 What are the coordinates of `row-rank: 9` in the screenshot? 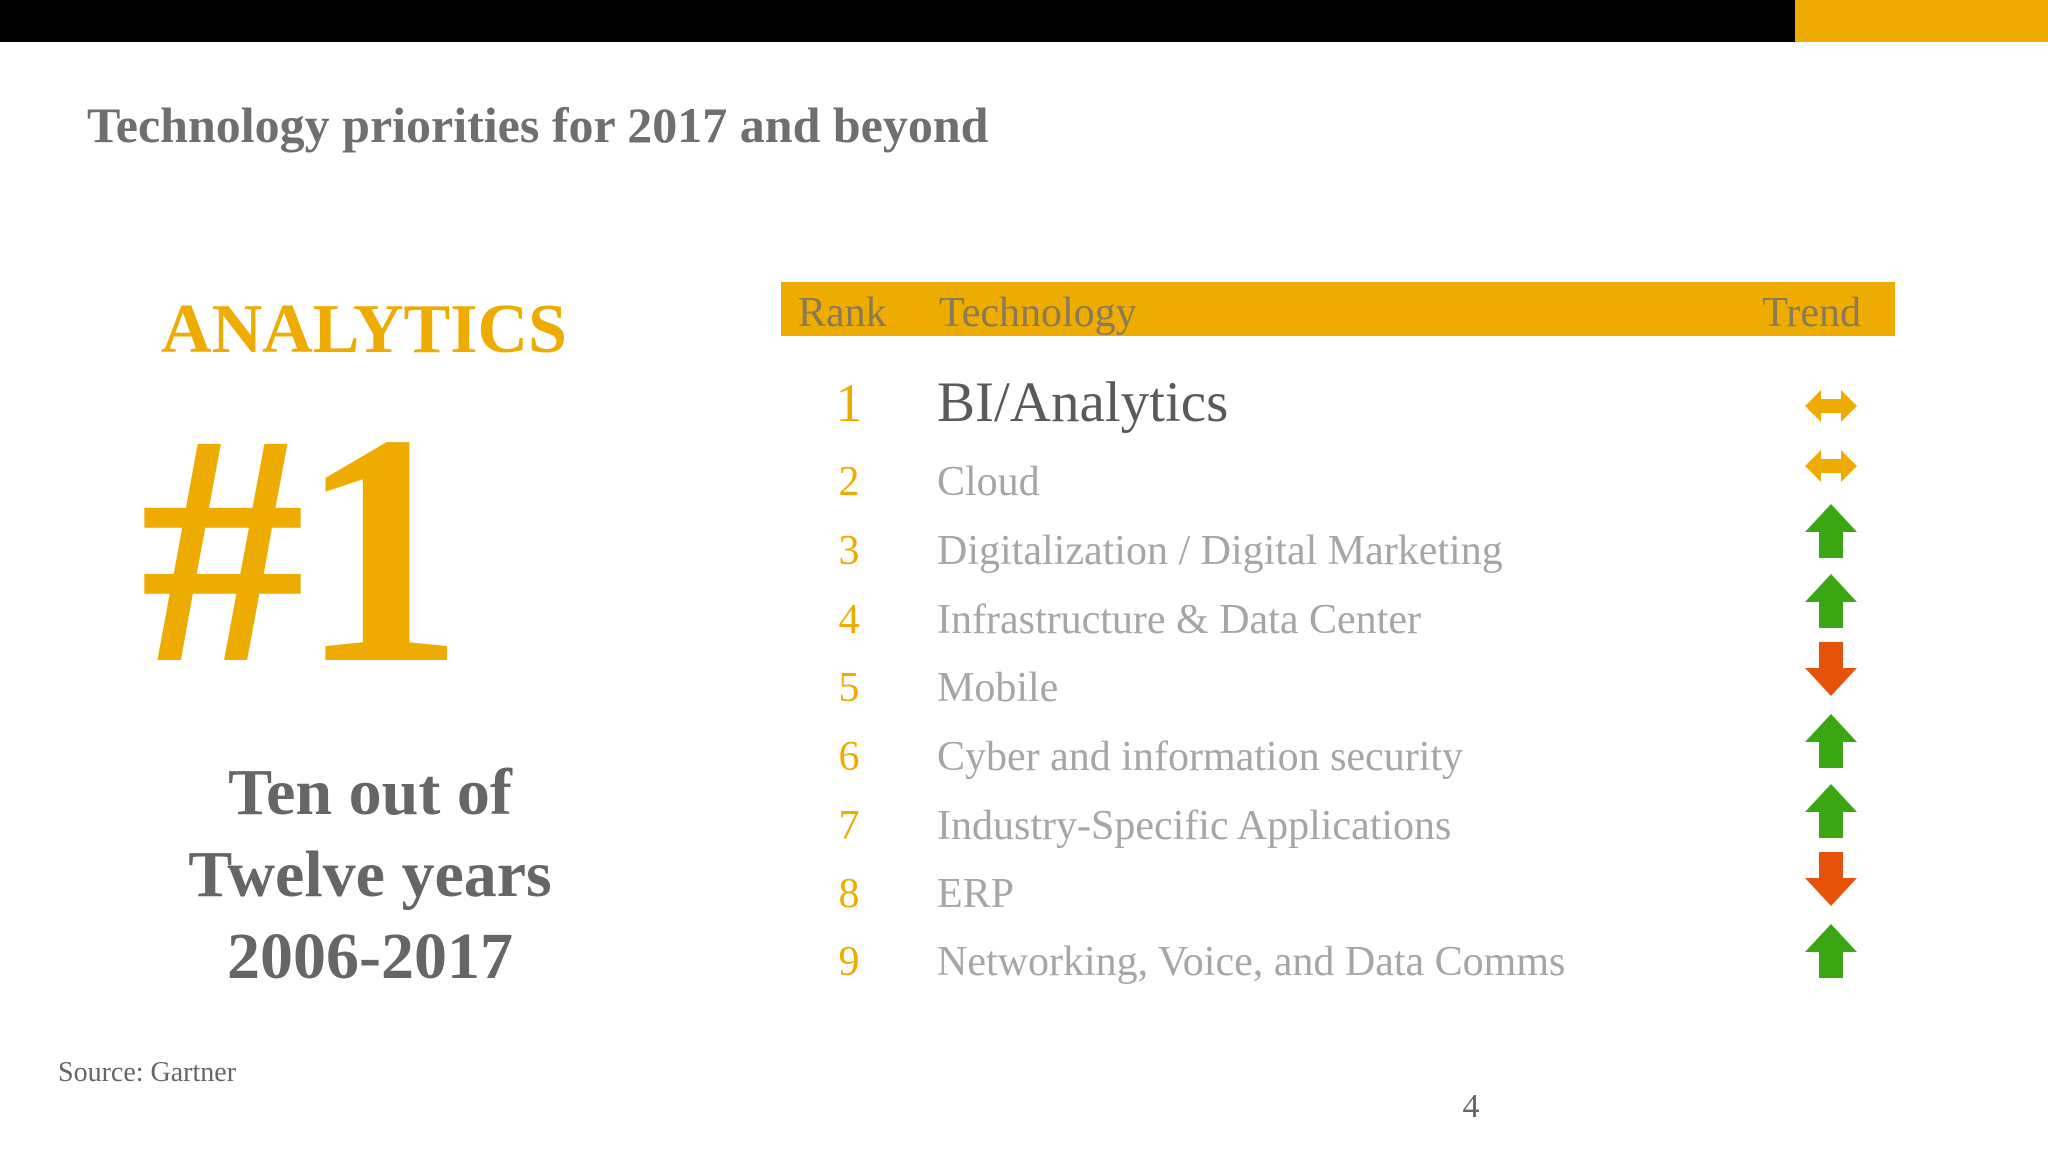 It's located at (849, 962).